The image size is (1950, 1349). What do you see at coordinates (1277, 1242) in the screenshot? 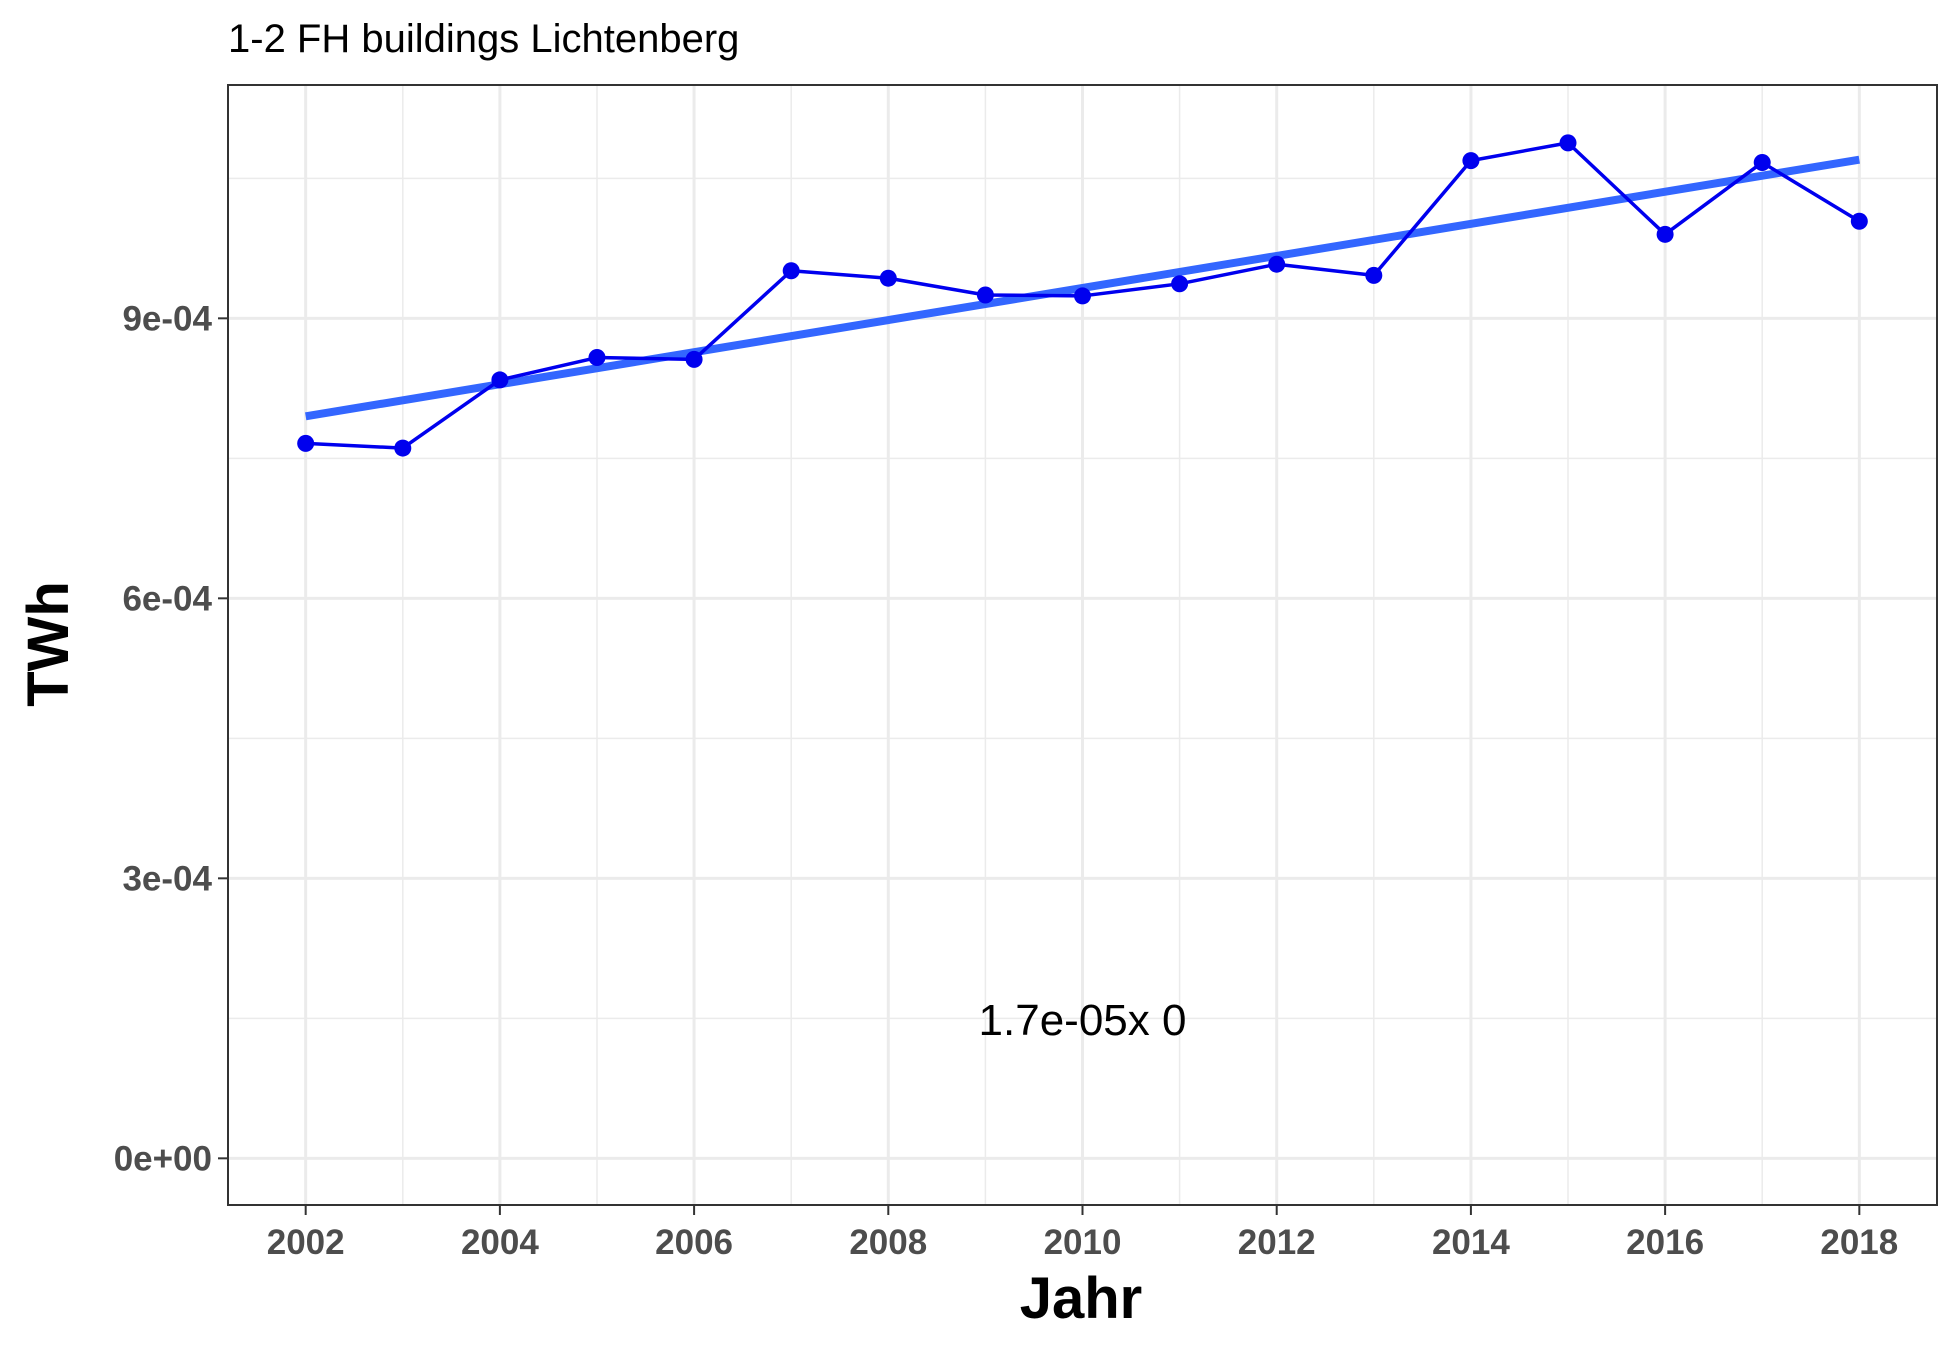
I see `x-tick-label: 2012` at bounding box center [1277, 1242].